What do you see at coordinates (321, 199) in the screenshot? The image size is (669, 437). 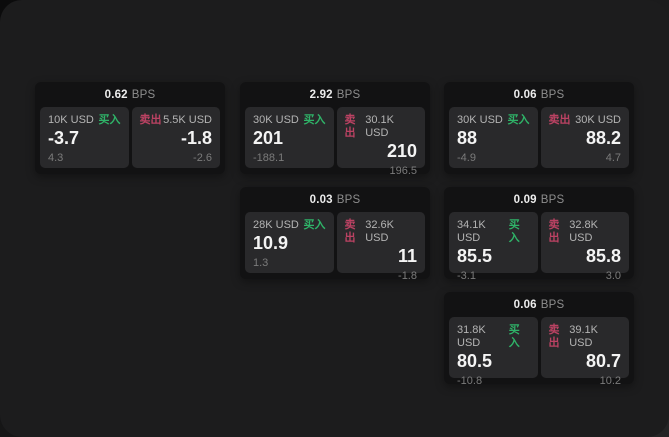 I see `bps-value: 0.03` at bounding box center [321, 199].